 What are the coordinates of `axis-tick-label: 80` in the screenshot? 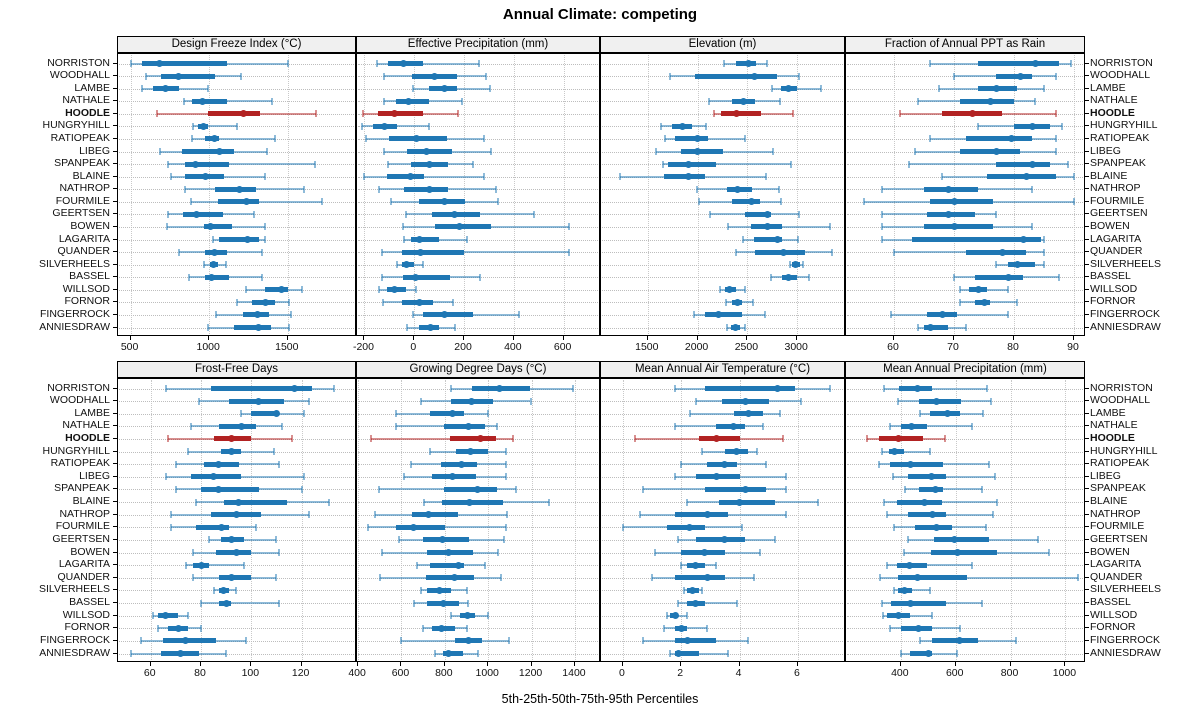 It's located at (1013, 347).